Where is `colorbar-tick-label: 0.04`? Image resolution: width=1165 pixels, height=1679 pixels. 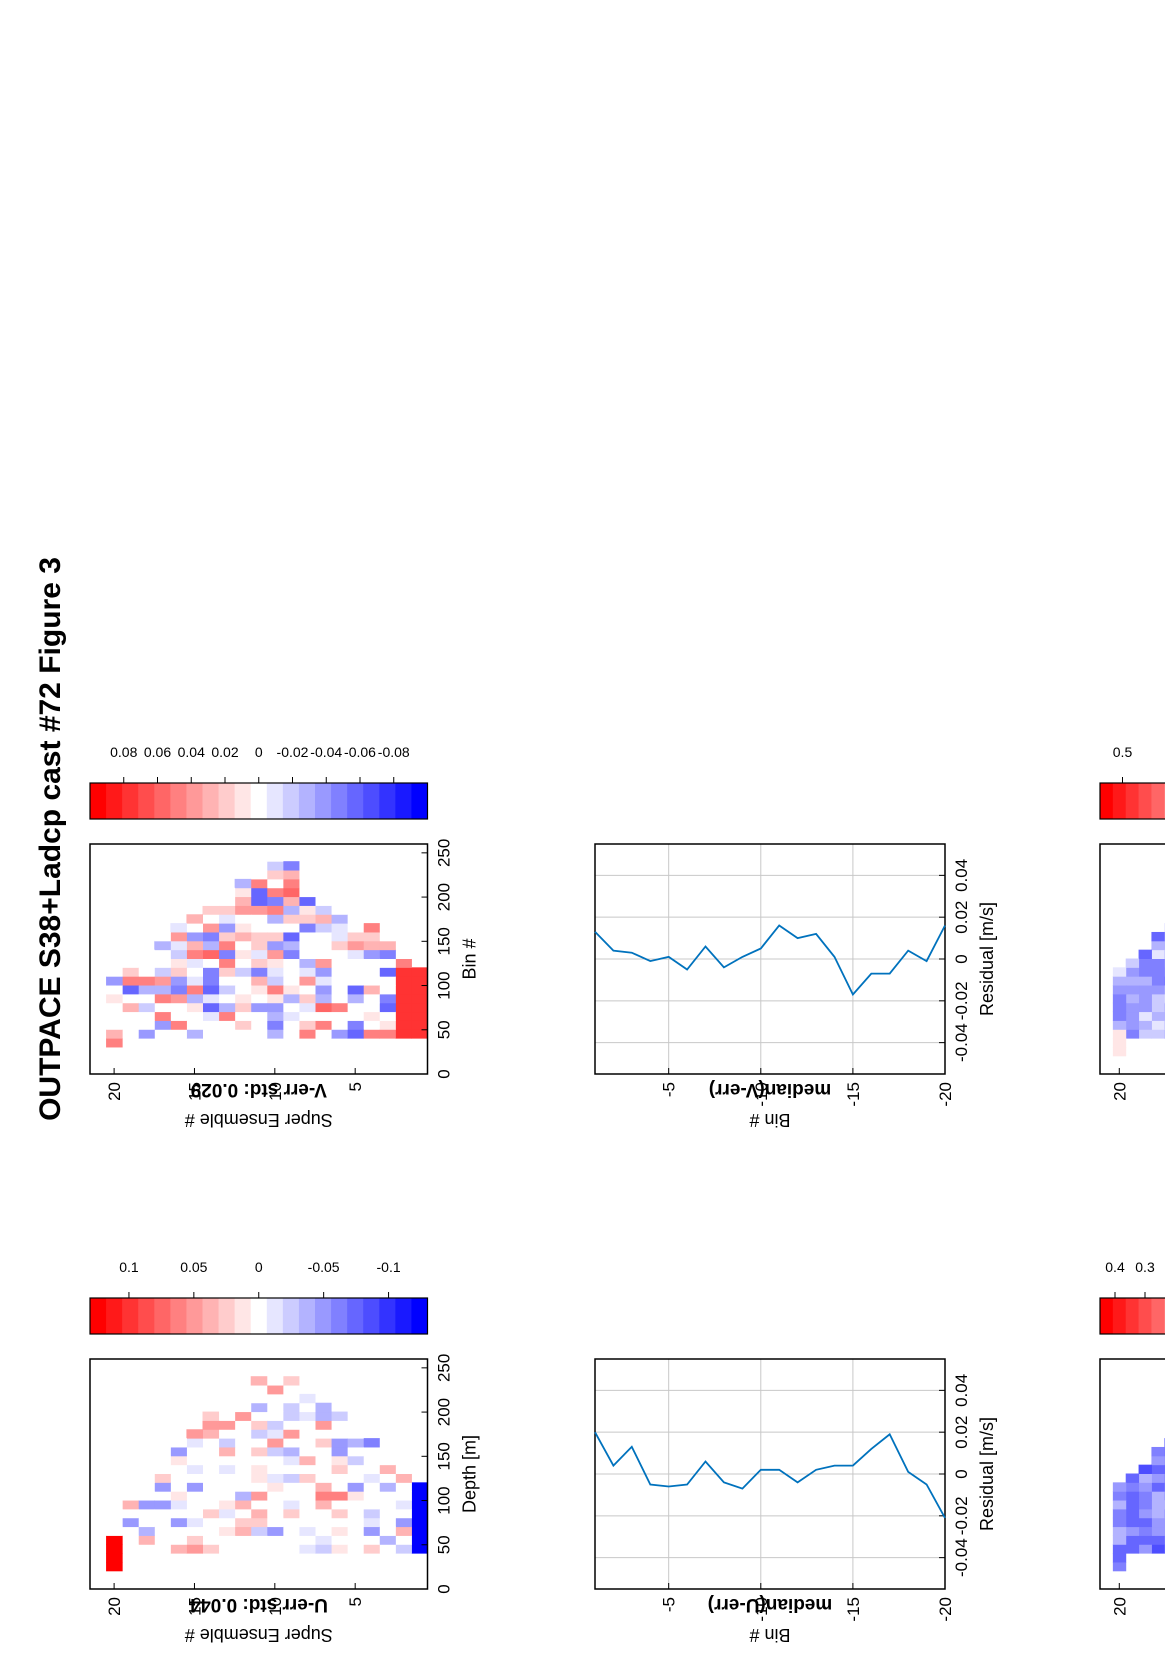
colorbar-tick-label: 0.04 is located at coordinates (191, 752).